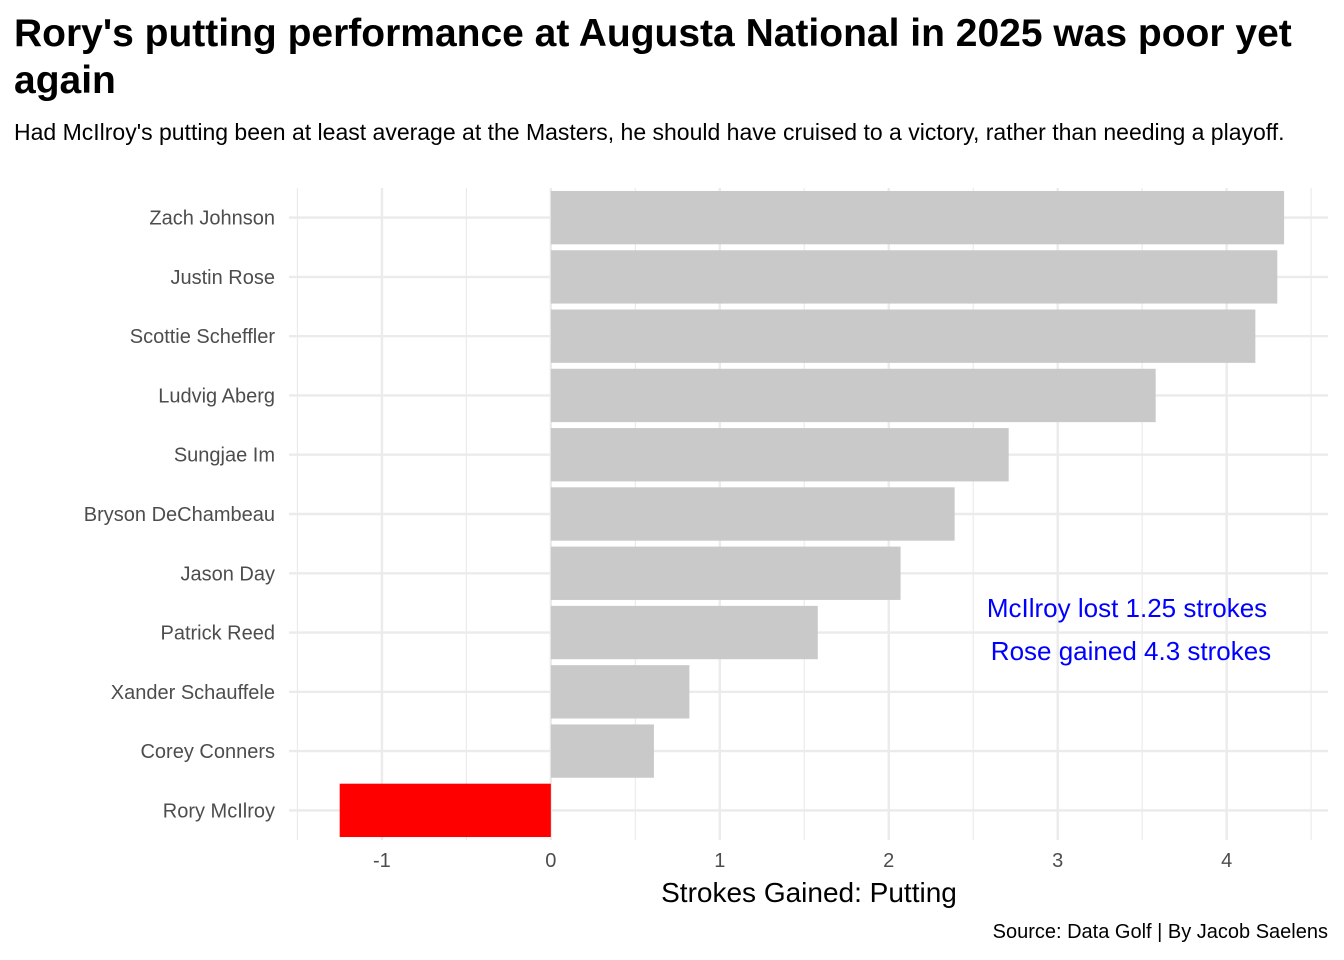  Describe the element at coordinates (216, 396) in the screenshot. I see `y-tick-label: Ludvig Aberg` at that location.